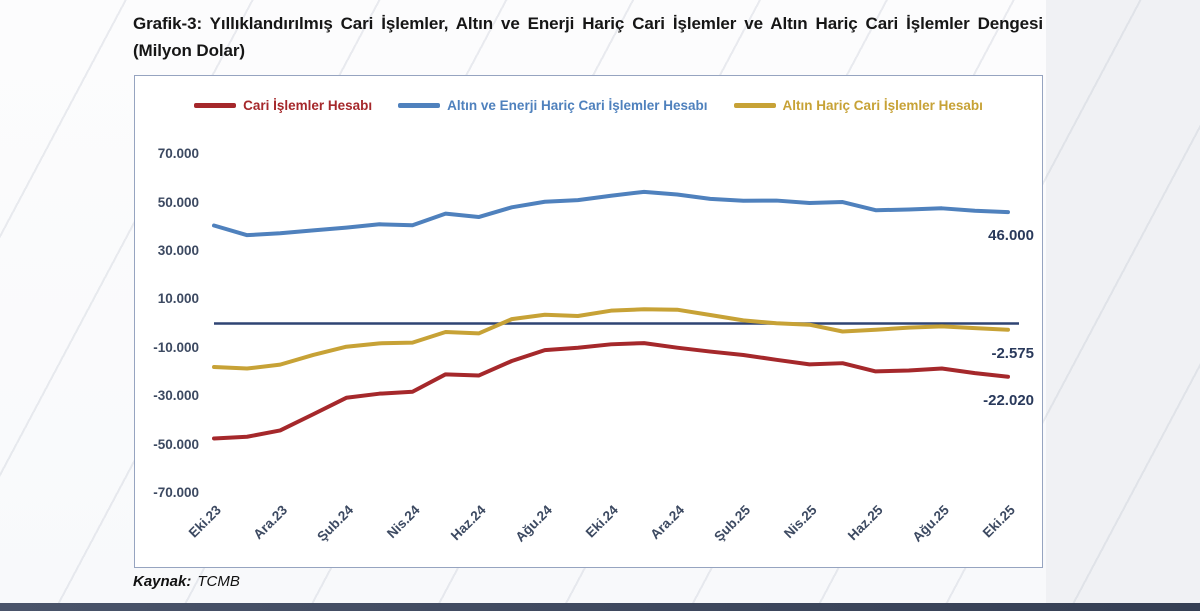 The height and width of the screenshot is (611, 1200). Describe the element at coordinates (1012, 353) in the screenshot. I see `series-end-value-label-2: -2.575` at that location.